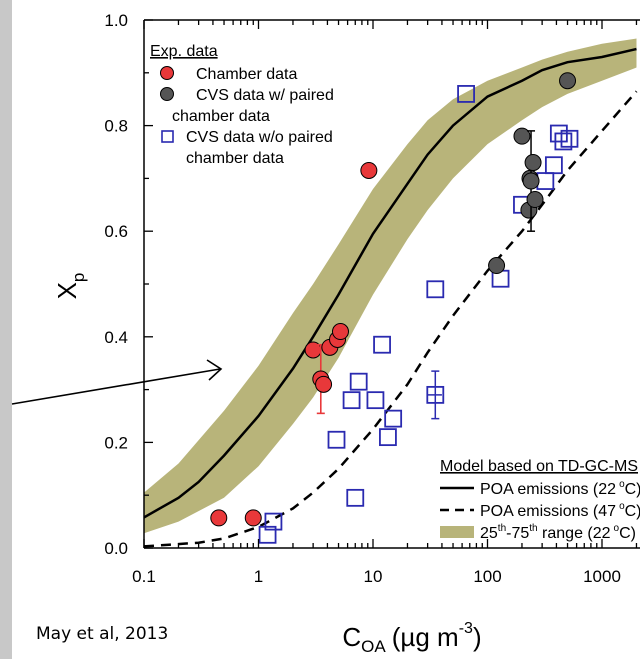 This screenshot has height=659, width=640. What do you see at coordinates (617, 528) in the screenshot?
I see `legend-band-deg: o` at bounding box center [617, 528].